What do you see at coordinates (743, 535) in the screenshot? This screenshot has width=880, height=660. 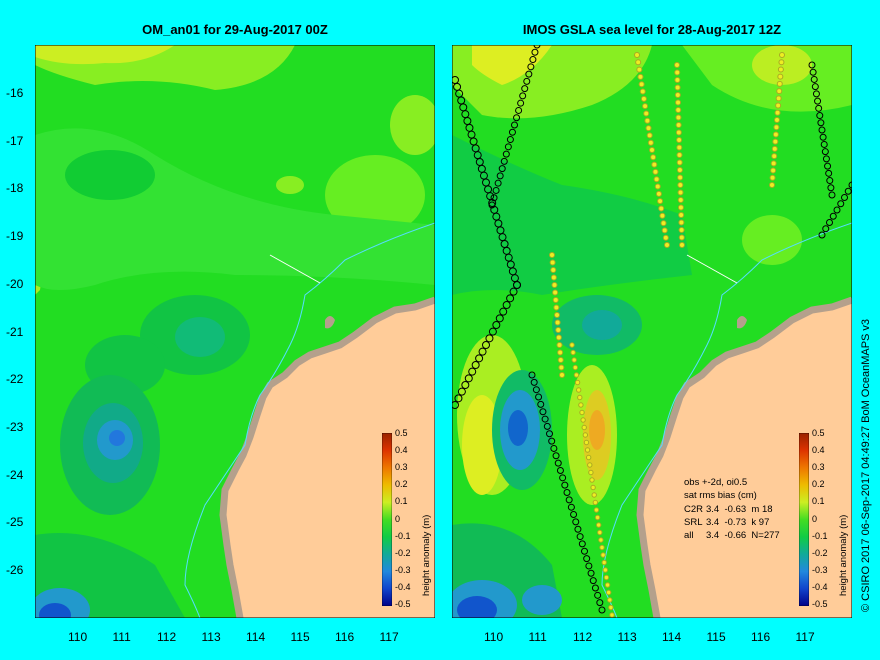 I see `stats-row-all-vals: 3.4 -0.66 N=277` at bounding box center [743, 535].